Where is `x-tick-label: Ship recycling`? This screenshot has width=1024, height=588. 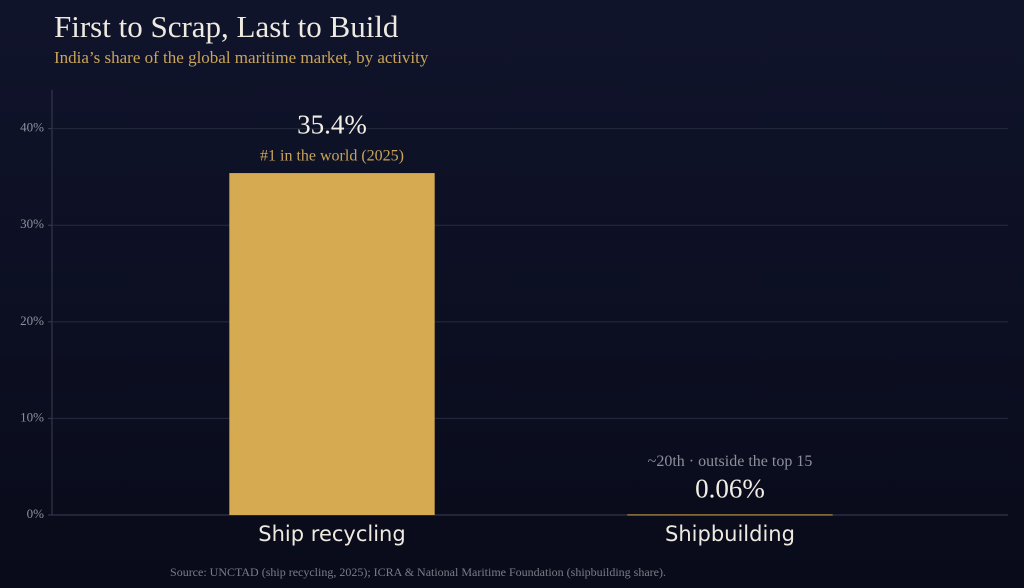
x-tick-label: Ship recycling is located at coordinates (331, 534).